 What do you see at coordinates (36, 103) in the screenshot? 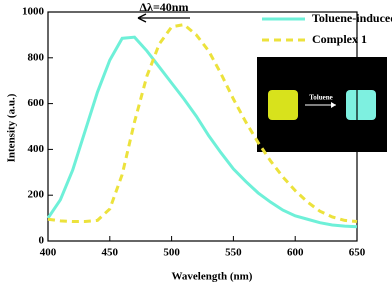
I see `y-tick-label: 600` at bounding box center [36, 103].